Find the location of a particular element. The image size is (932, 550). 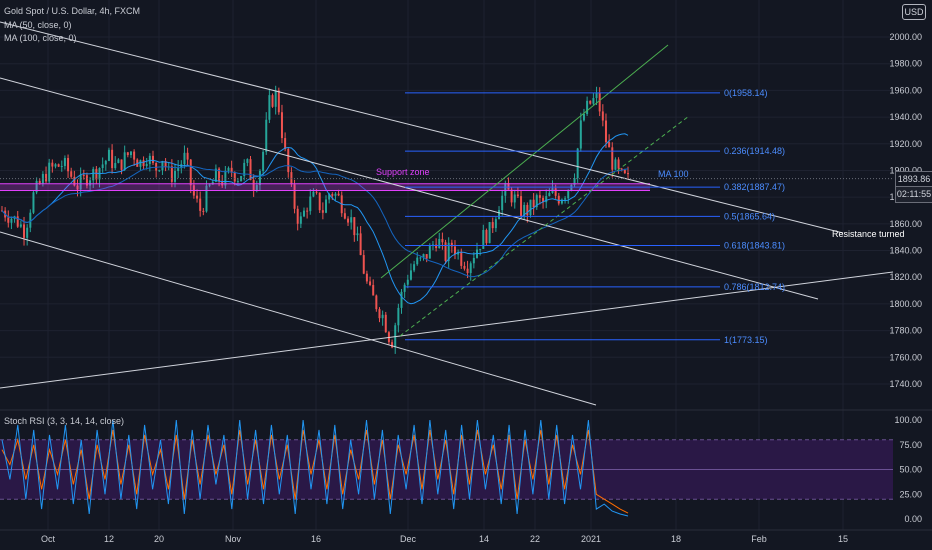

price-tick-label: 1960.00 is located at coordinates (905, 90).